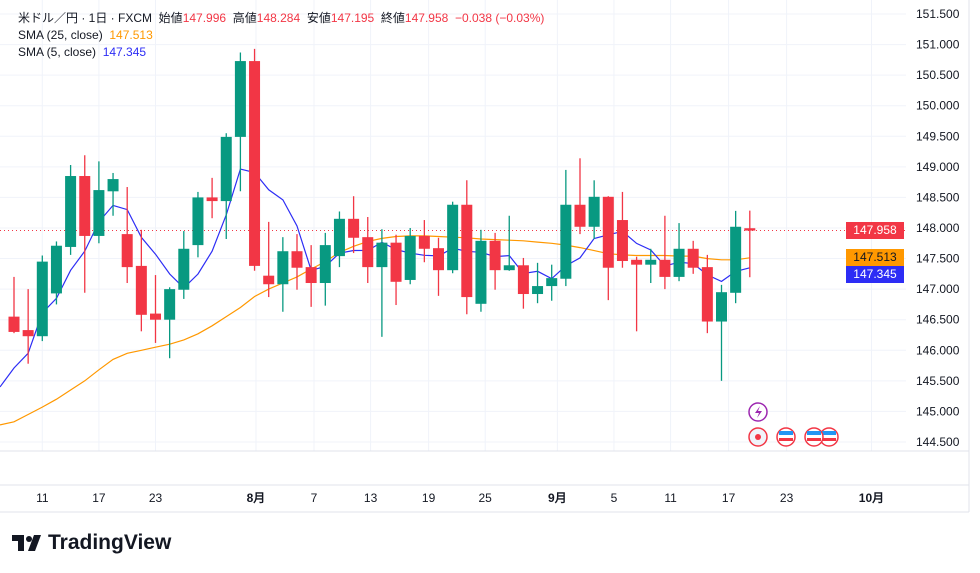  I want to click on price-tick-label: 151.500, so click(938, 14).